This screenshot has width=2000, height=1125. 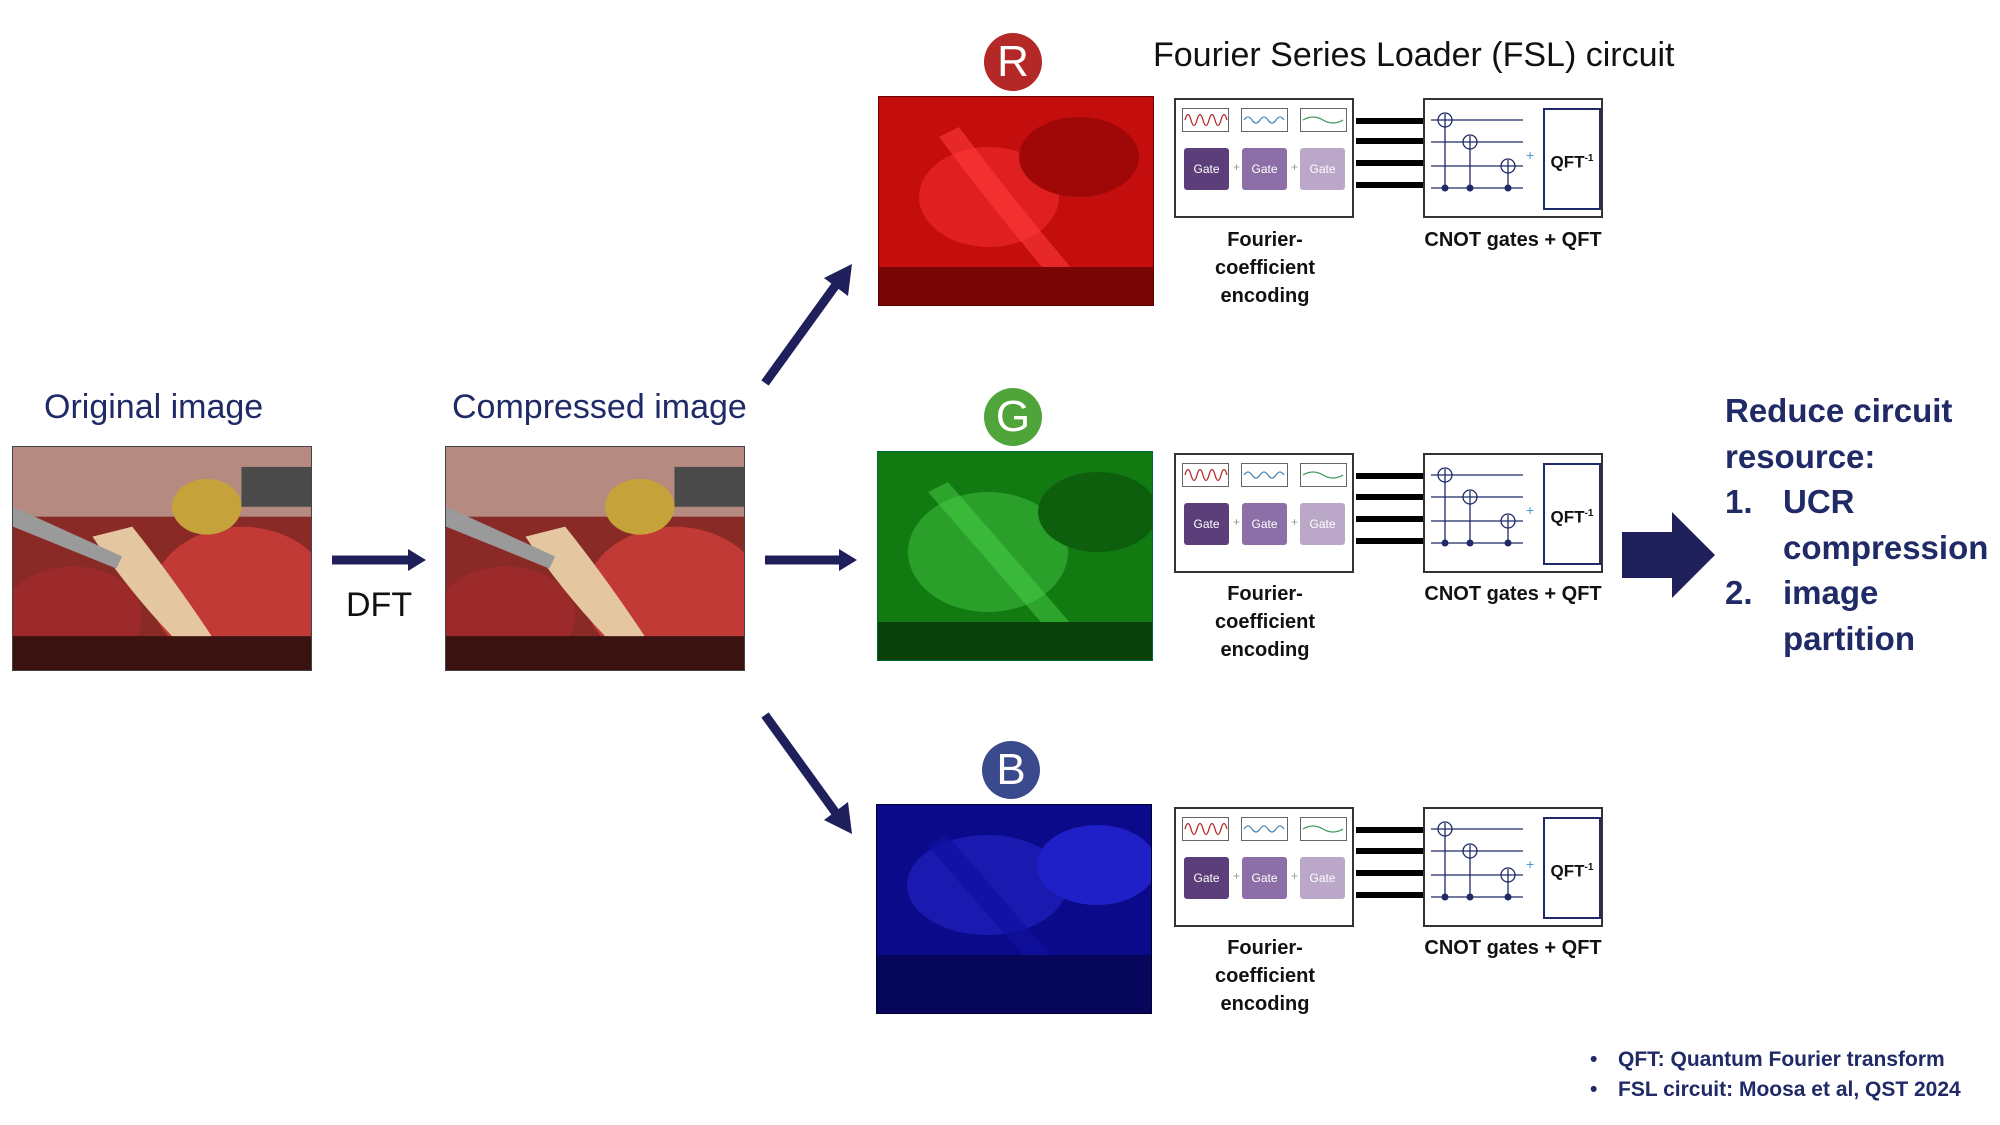 I want to click on green-channel-image, so click(x=1015, y=556).